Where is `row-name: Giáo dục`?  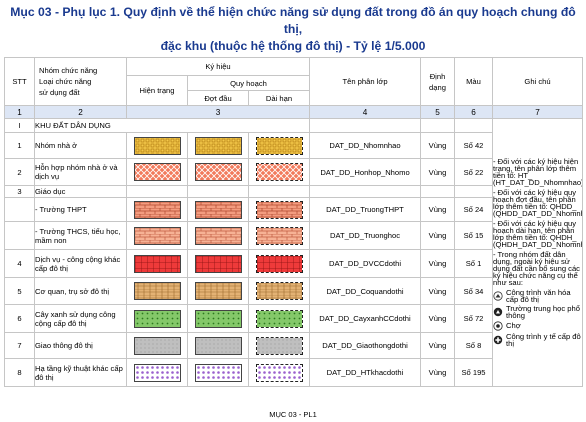
row-name: Giáo dục is located at coordinates (80, 191).